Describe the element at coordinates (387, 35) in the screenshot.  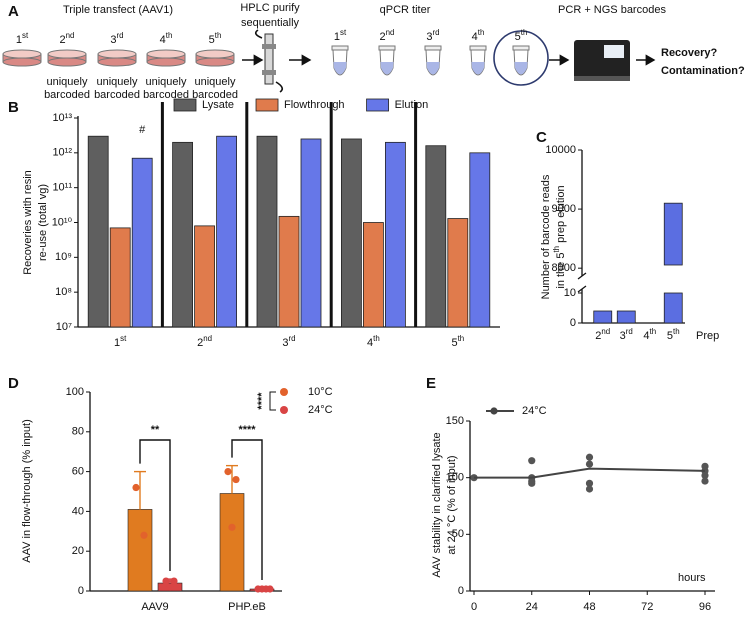
I see `tube-label: 2nd` at that location.